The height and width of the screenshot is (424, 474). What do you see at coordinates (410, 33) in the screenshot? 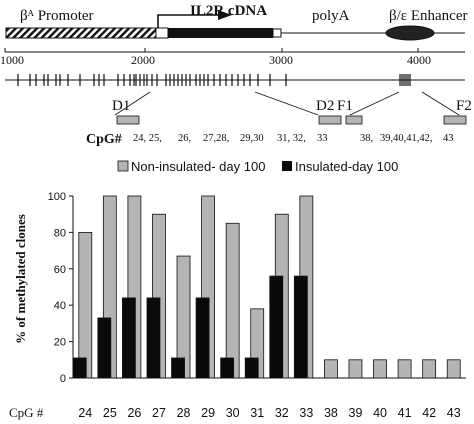
I see `enhancer-ellipse` at bounding box center [410, 33].